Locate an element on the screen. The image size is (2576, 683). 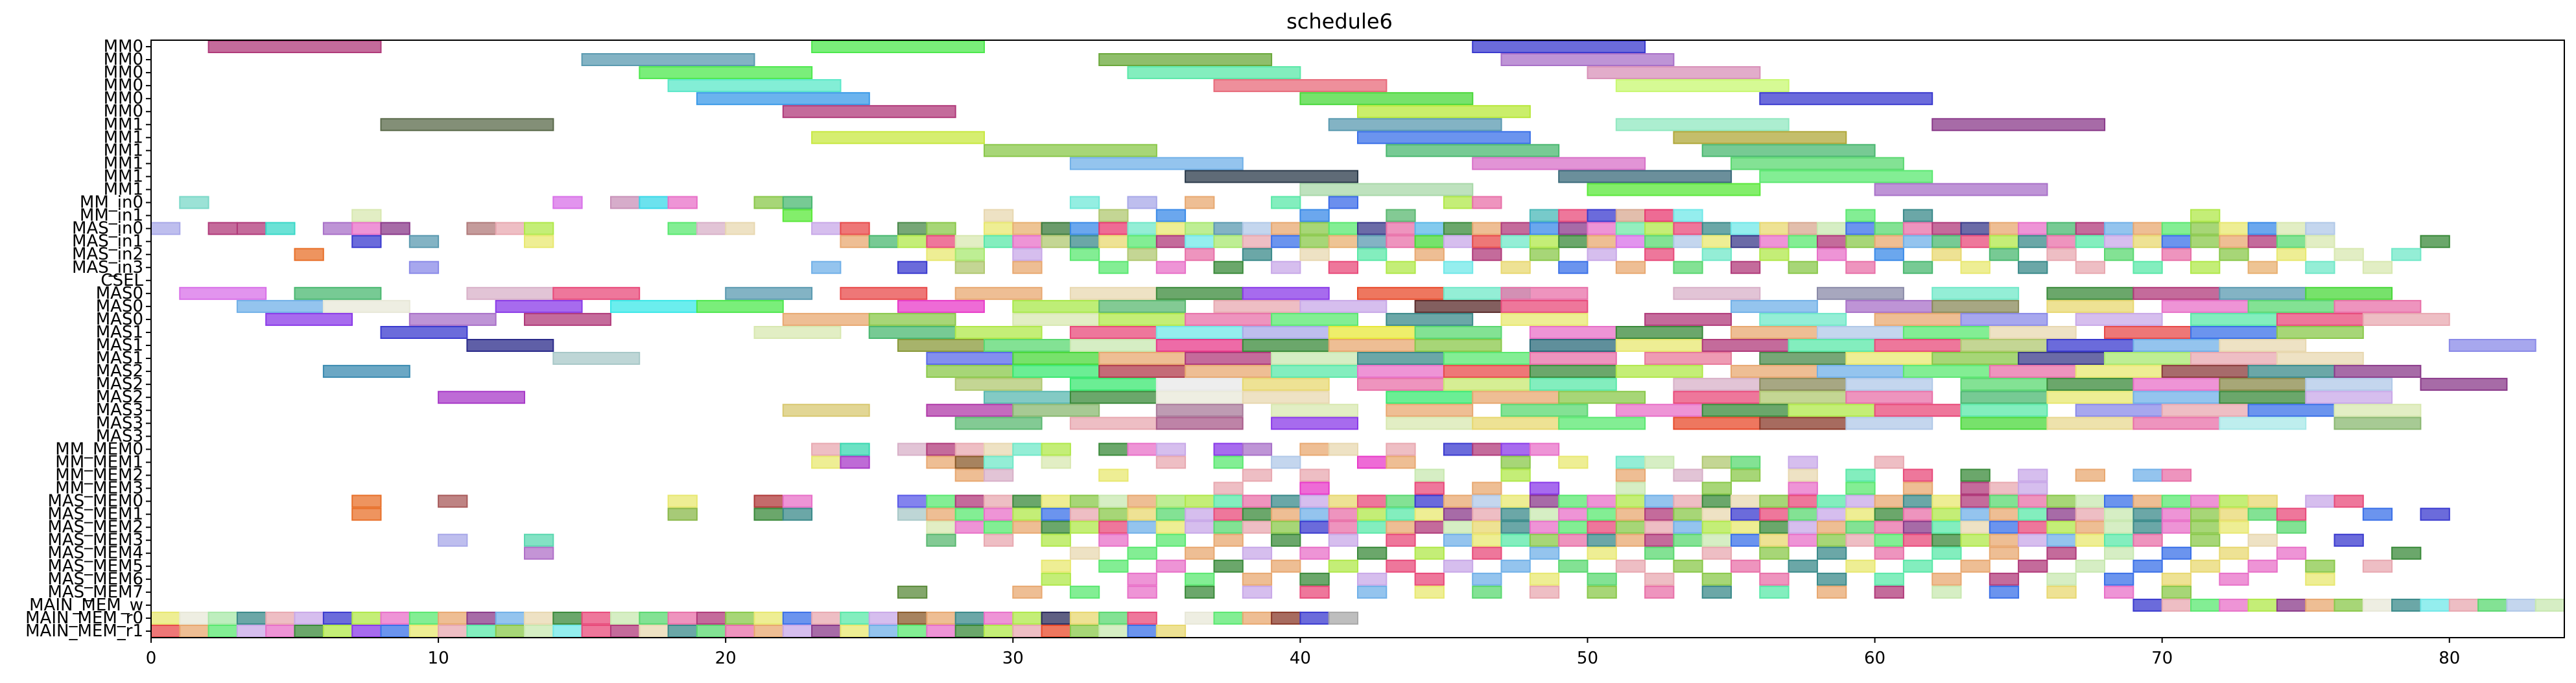
y-tick-label: MM_MEM2 is located at coordinates (99, 475).